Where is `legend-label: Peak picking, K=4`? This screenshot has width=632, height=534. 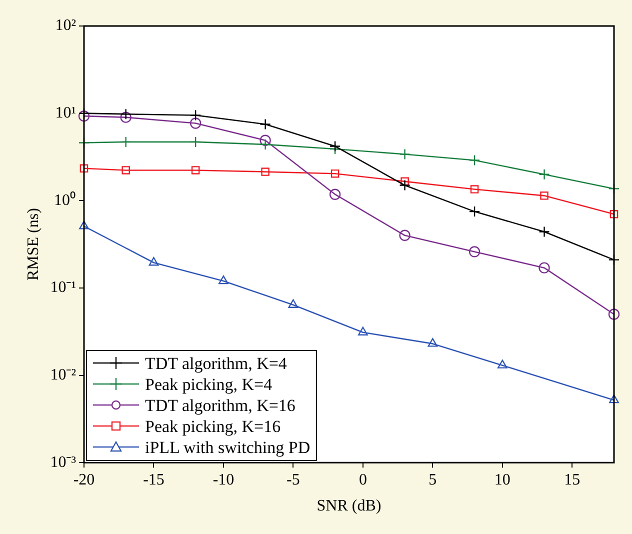 legend-label: Peak picking, K=4 is located at coordinates (208, 384).